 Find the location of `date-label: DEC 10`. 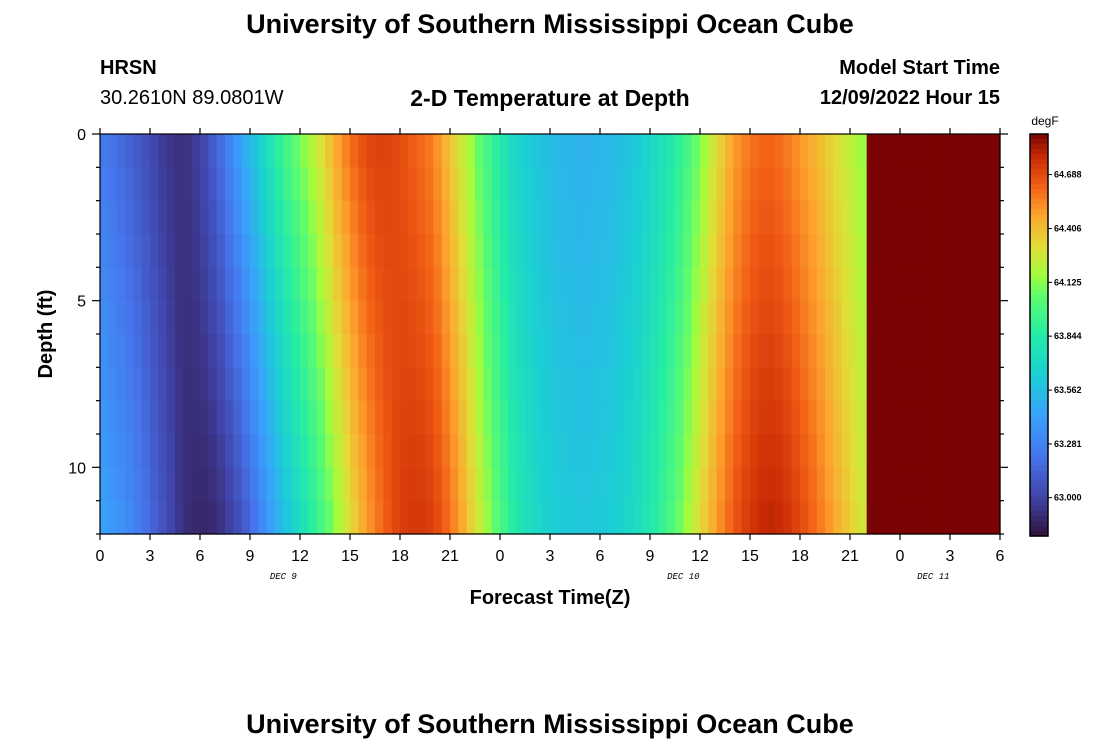

date-label: DEC 10 is located at coordinates (683, 577).